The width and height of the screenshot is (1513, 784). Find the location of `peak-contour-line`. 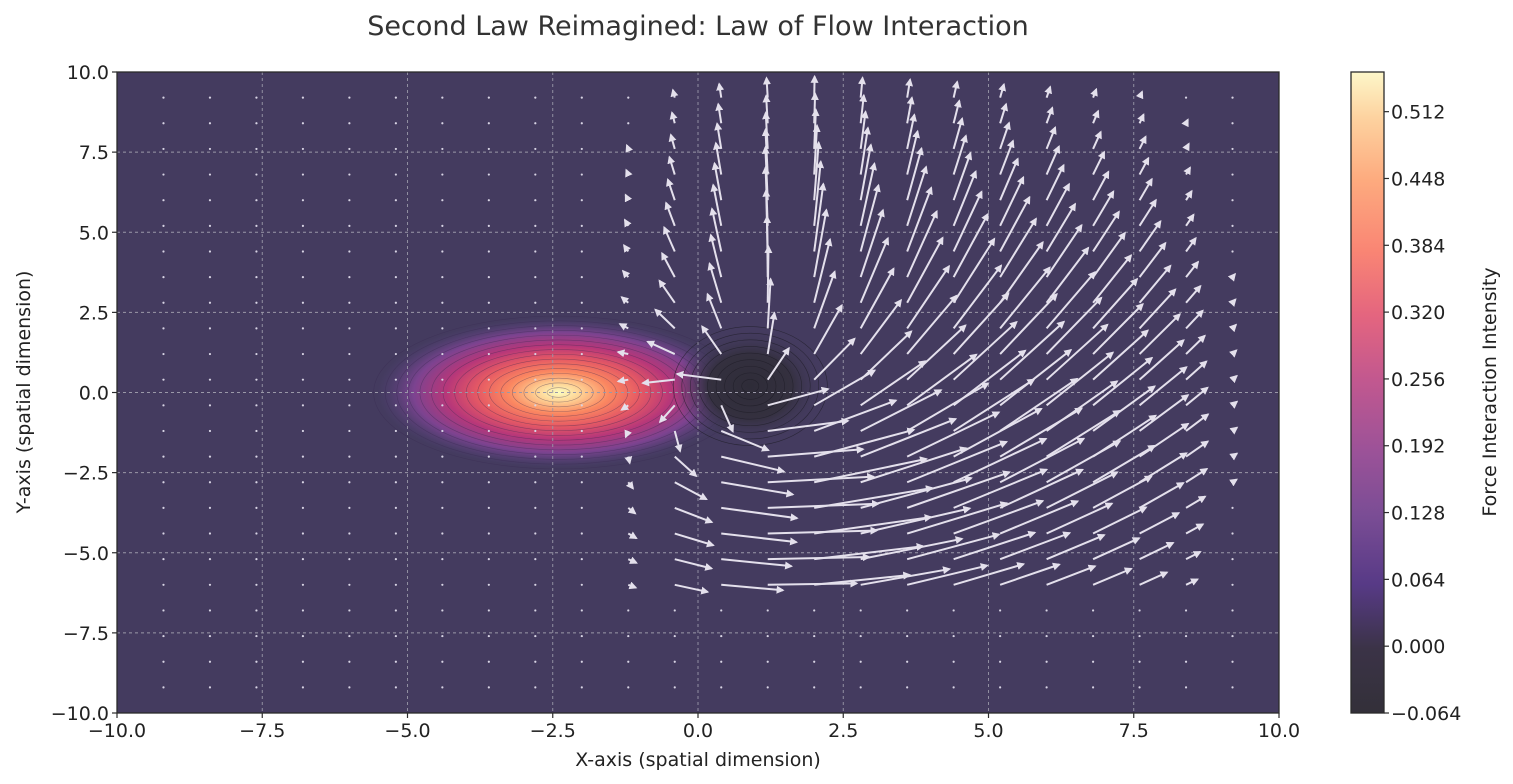

peak-contour-line is located at coordinates (558, 392).